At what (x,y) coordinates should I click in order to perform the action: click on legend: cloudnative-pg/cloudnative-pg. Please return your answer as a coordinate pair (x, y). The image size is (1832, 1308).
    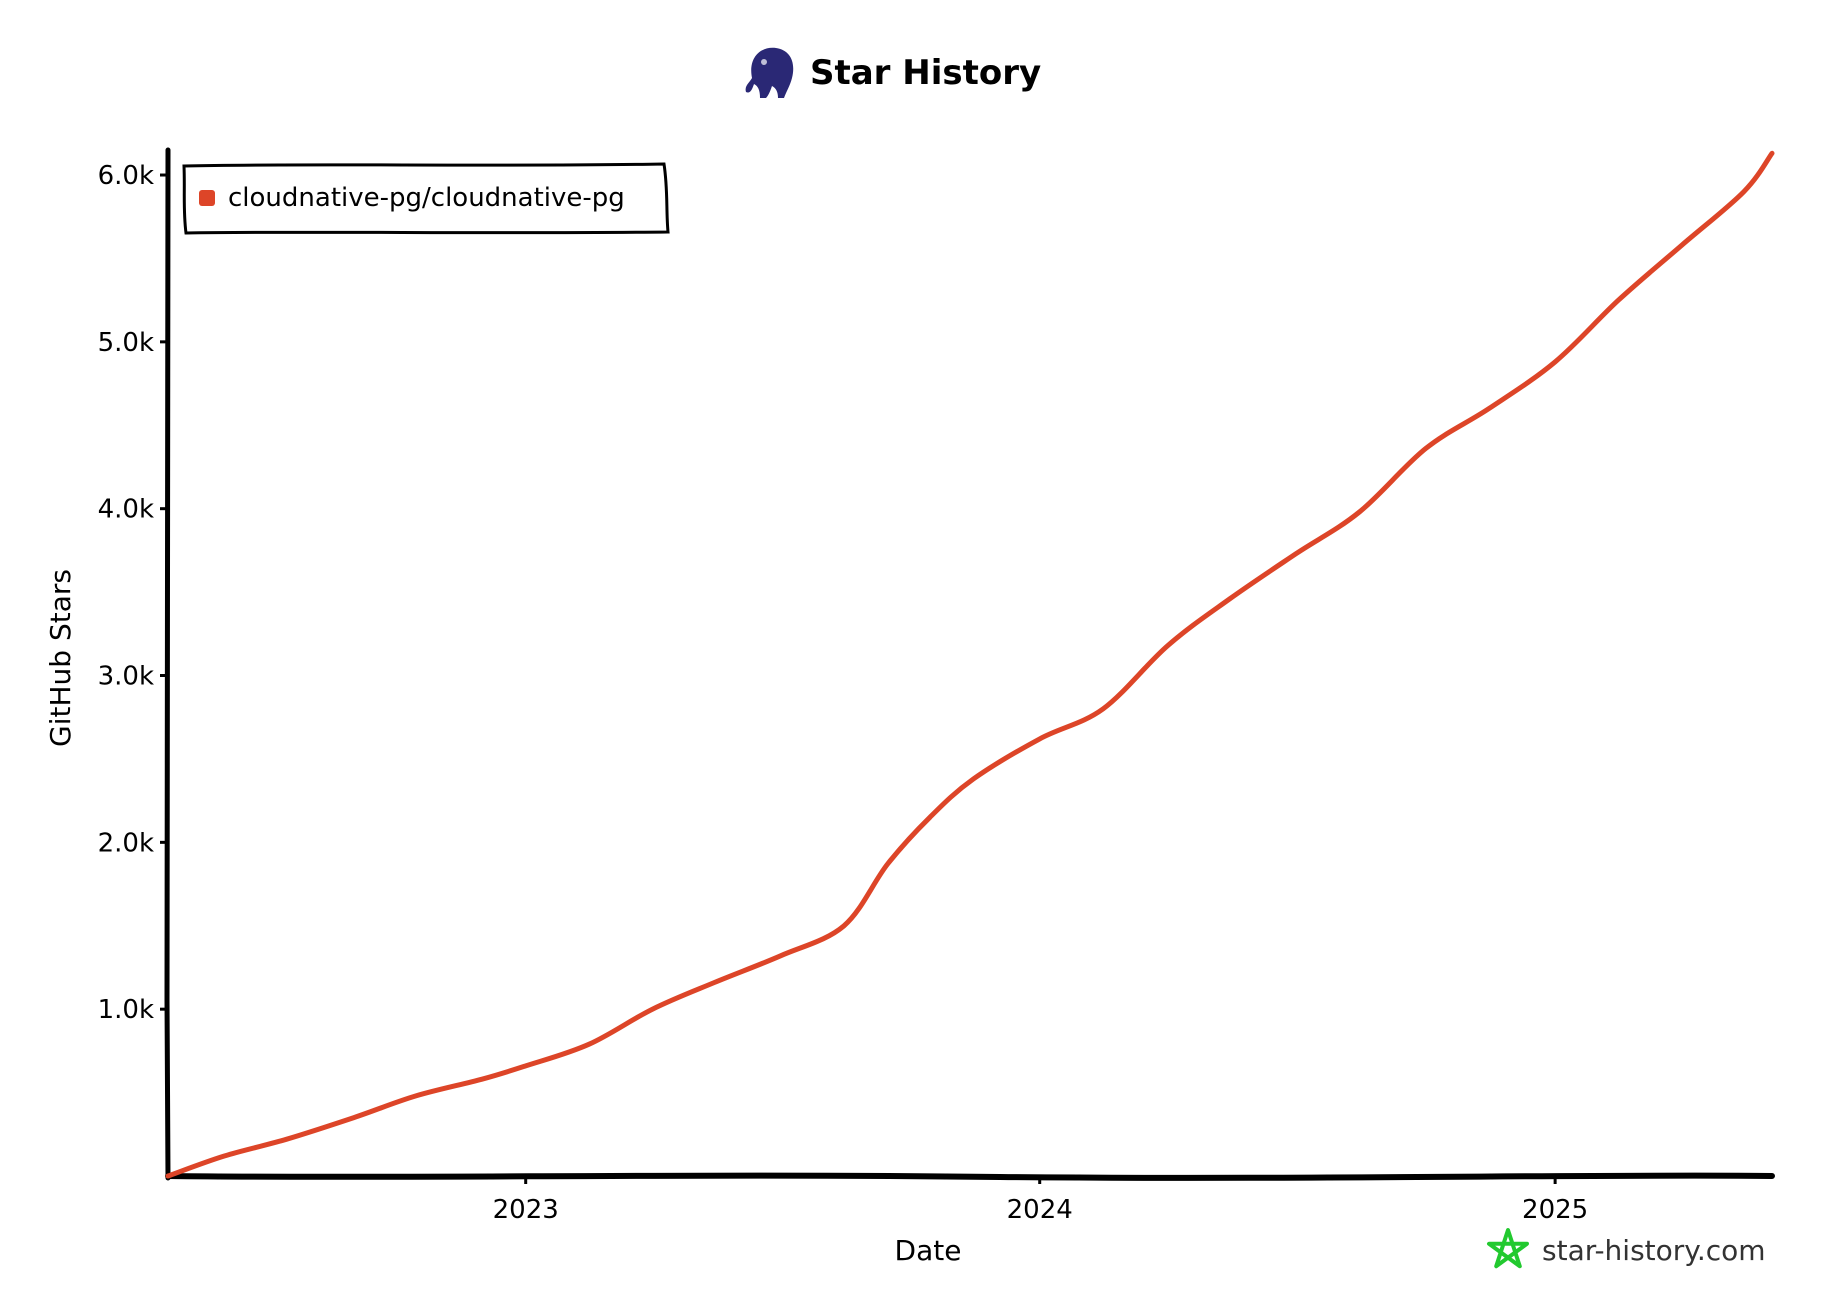
    Looking at the image, I should click on (426, 198).